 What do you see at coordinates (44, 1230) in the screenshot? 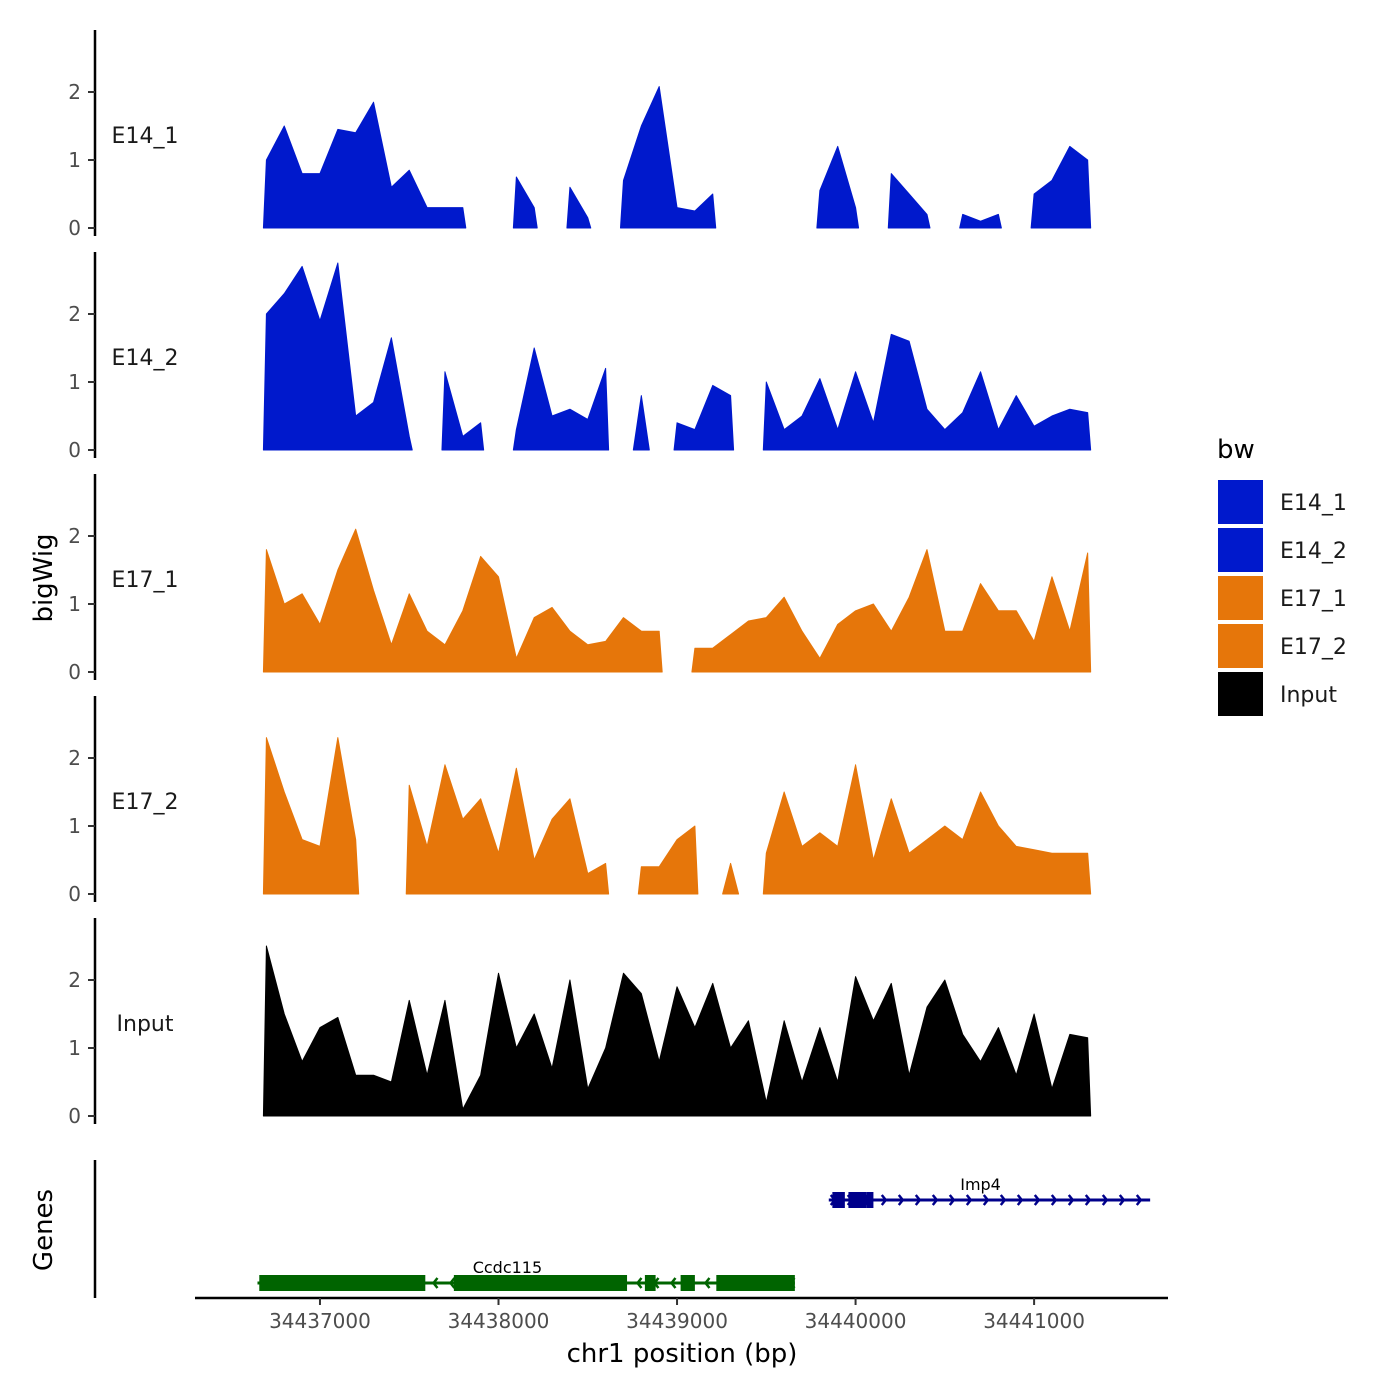
I see `genes-axis-title: Genes` at bounding box center [44, 1230].